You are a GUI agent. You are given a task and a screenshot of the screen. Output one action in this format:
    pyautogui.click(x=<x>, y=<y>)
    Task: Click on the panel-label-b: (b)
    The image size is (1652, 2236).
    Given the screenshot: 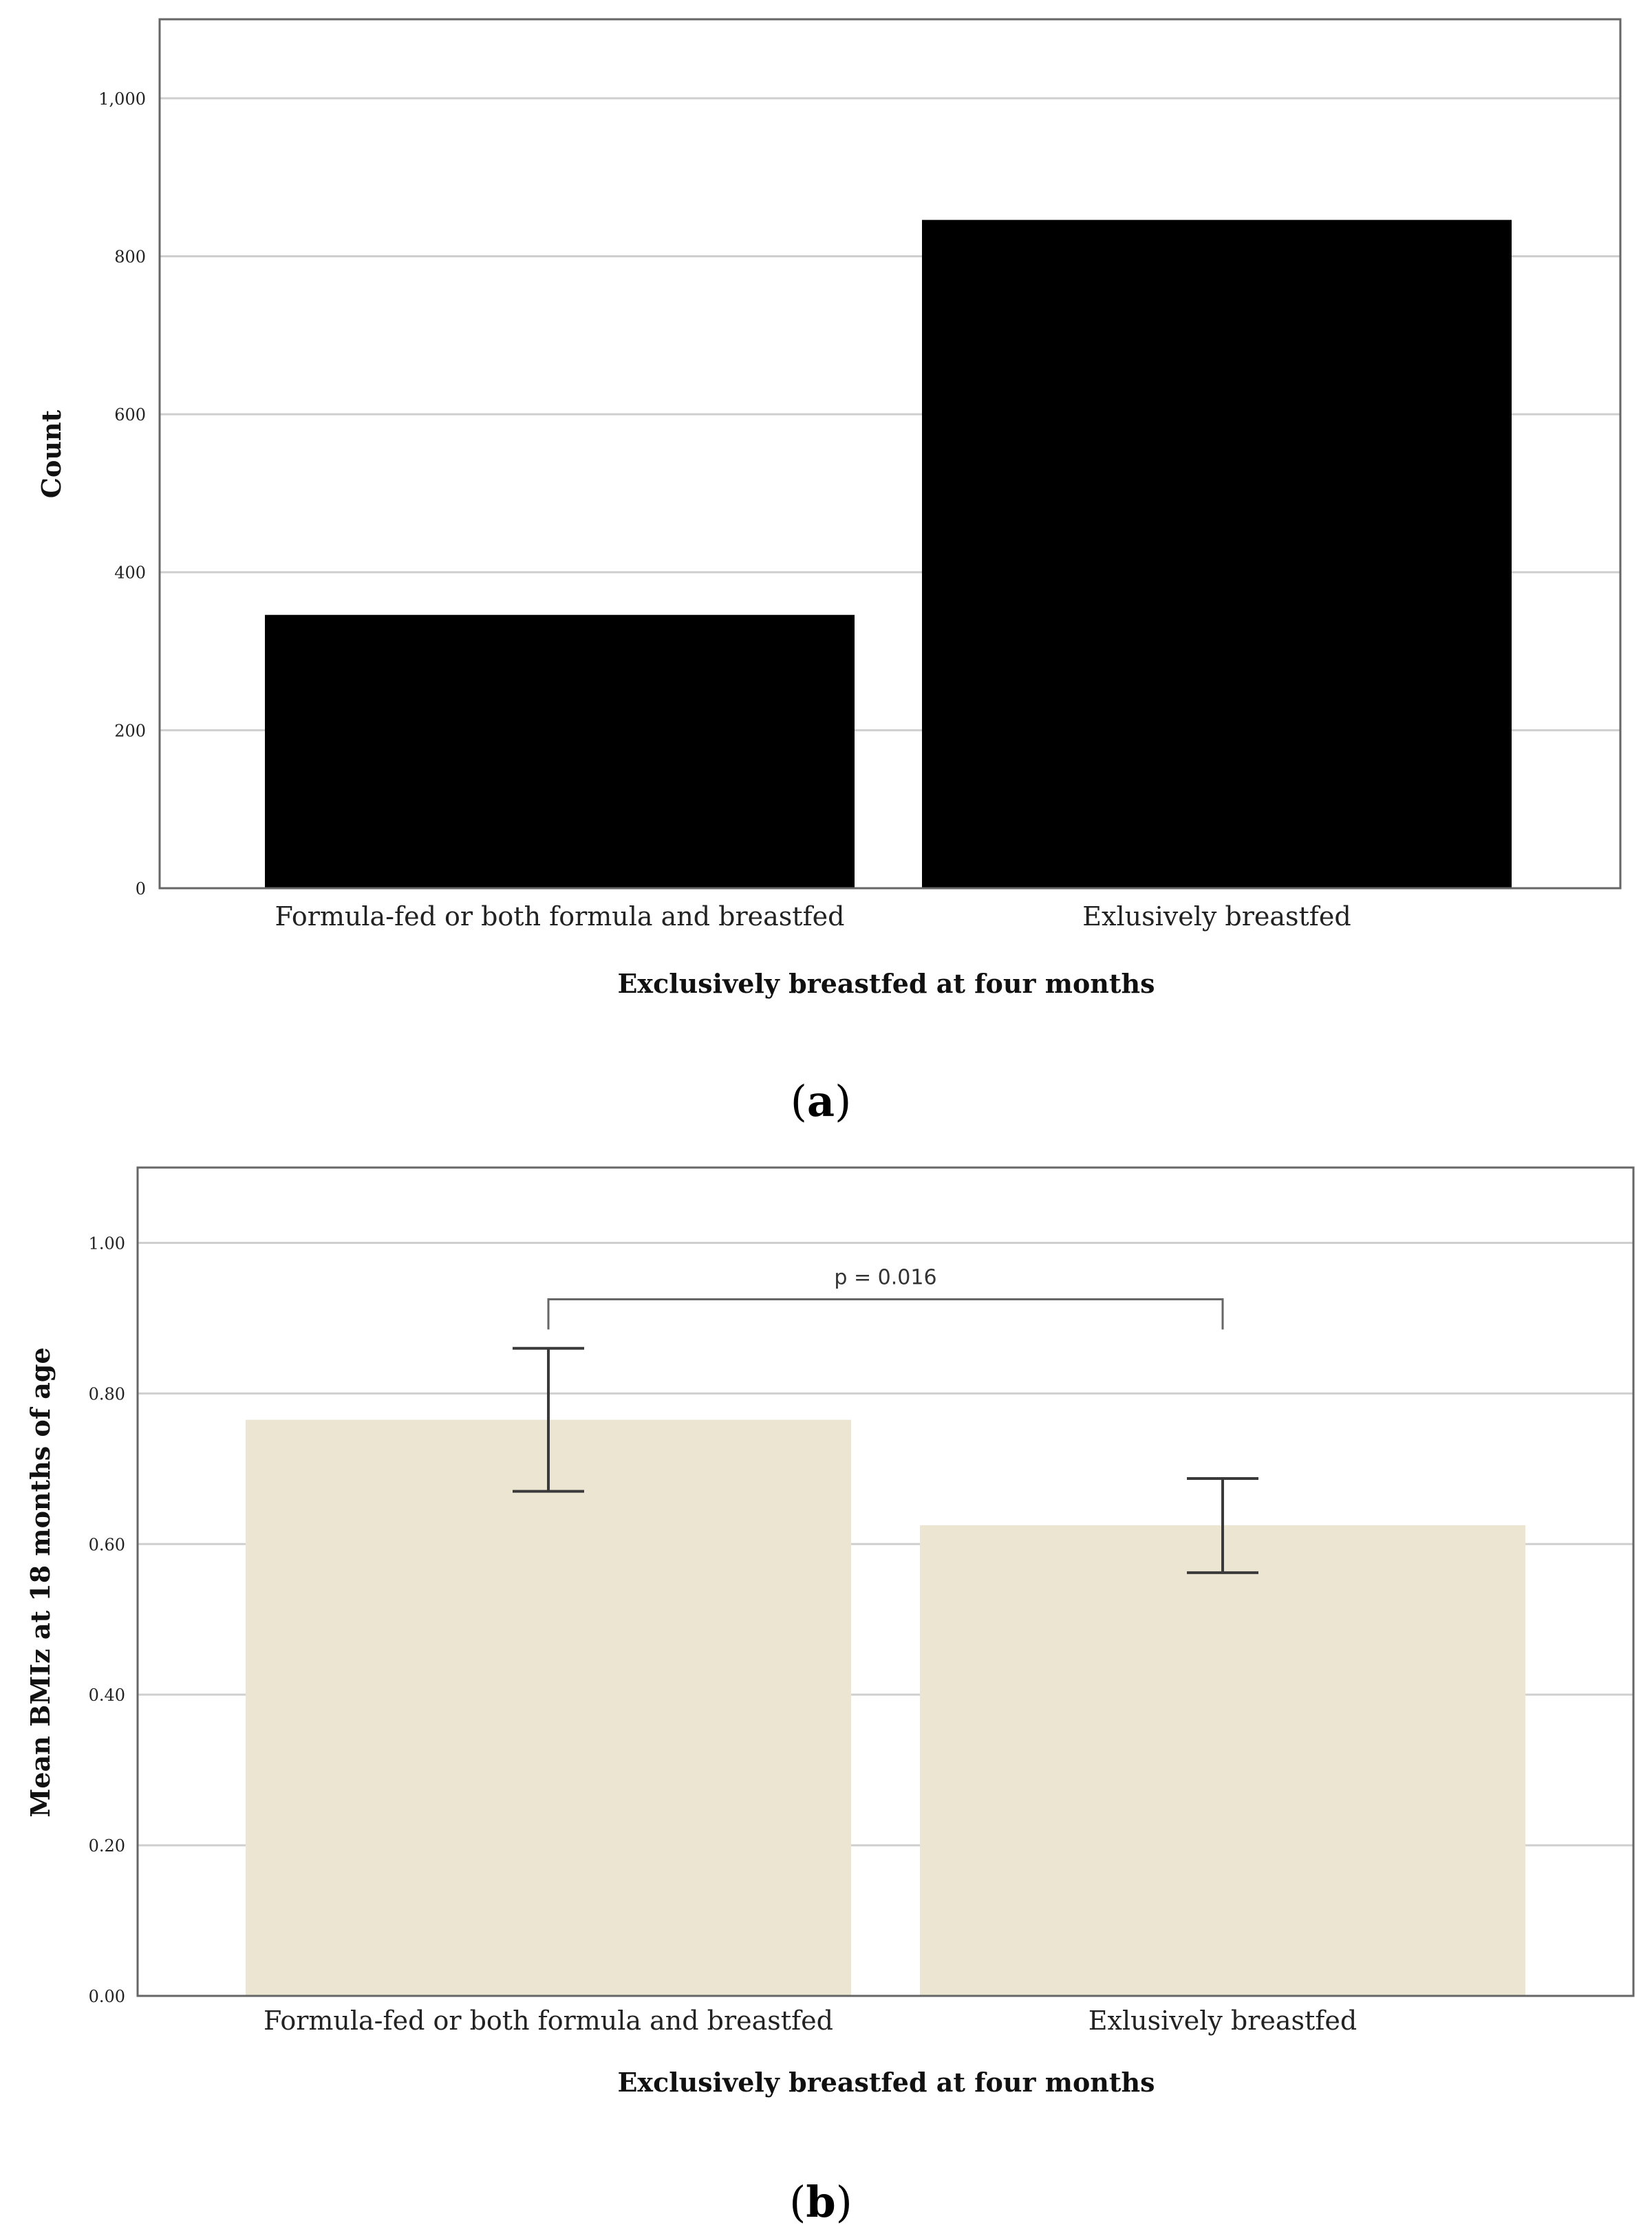 What is the action you would take?
    pyautogui.click(x=820, y=2202)
    